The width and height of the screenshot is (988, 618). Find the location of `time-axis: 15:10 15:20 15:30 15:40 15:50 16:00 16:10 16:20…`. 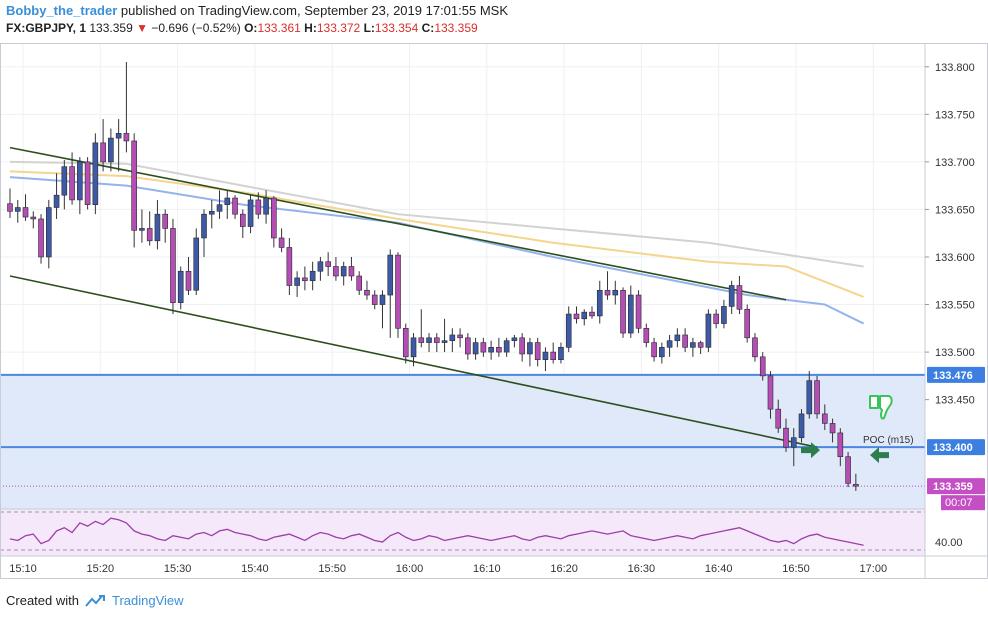

time-axis: 15:10 15:20 15:30 15:40 15:50 16:00 16:10 16:20… is located at coordinates (448, 569).